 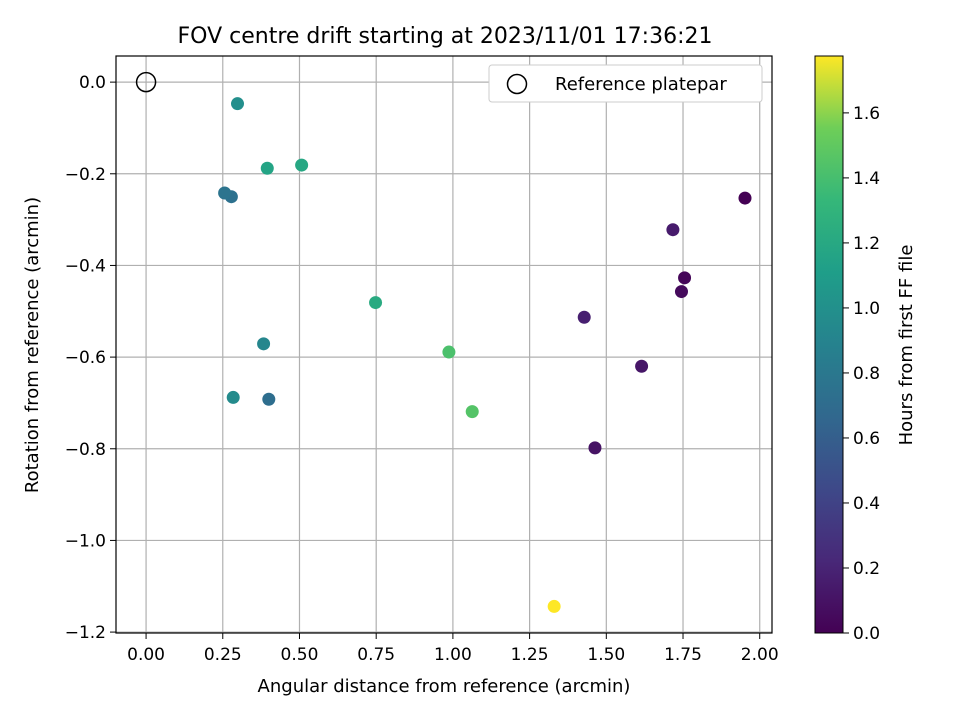 What do you see at coordinates (606, 655) in the screenshot?
I see `x-tick-label: 1.50` at bounding box center [606, 655].